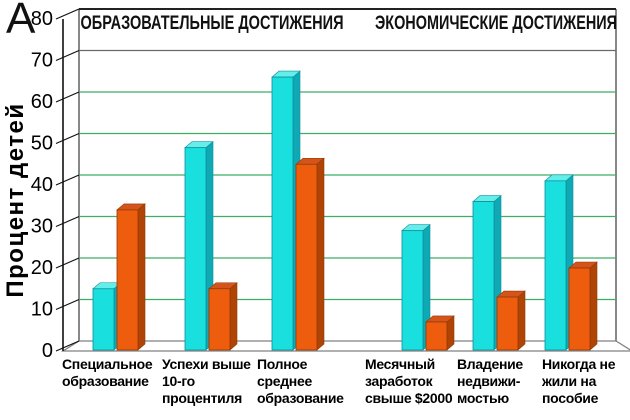  What do you see at coordinates (42, 185) in the screenshot?
I see `y-tick-label-40: 40` at bounding box center [42, 185].